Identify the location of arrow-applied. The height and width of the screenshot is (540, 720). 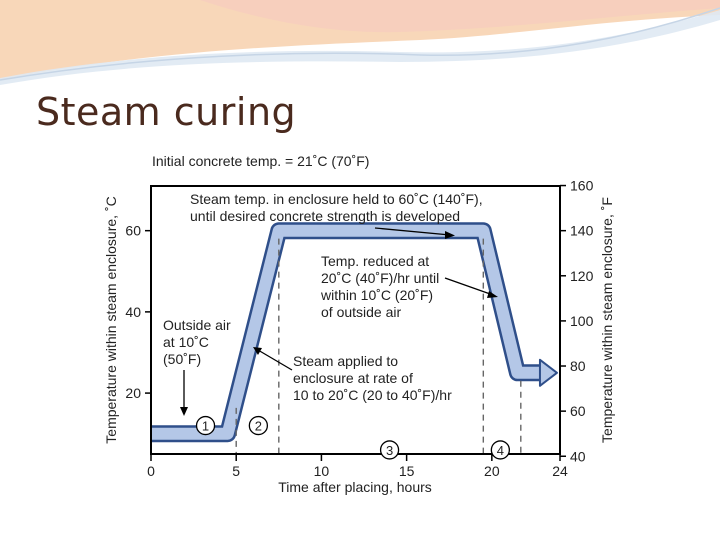
(275, 360).